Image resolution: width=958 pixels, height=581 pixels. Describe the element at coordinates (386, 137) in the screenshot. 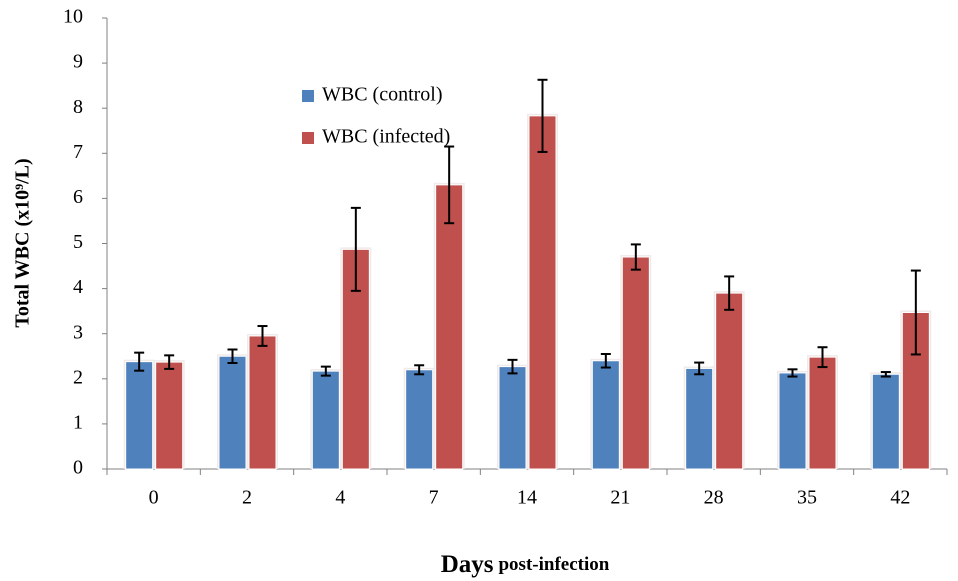

I see `legend-label: WBC (infected)` at that location.